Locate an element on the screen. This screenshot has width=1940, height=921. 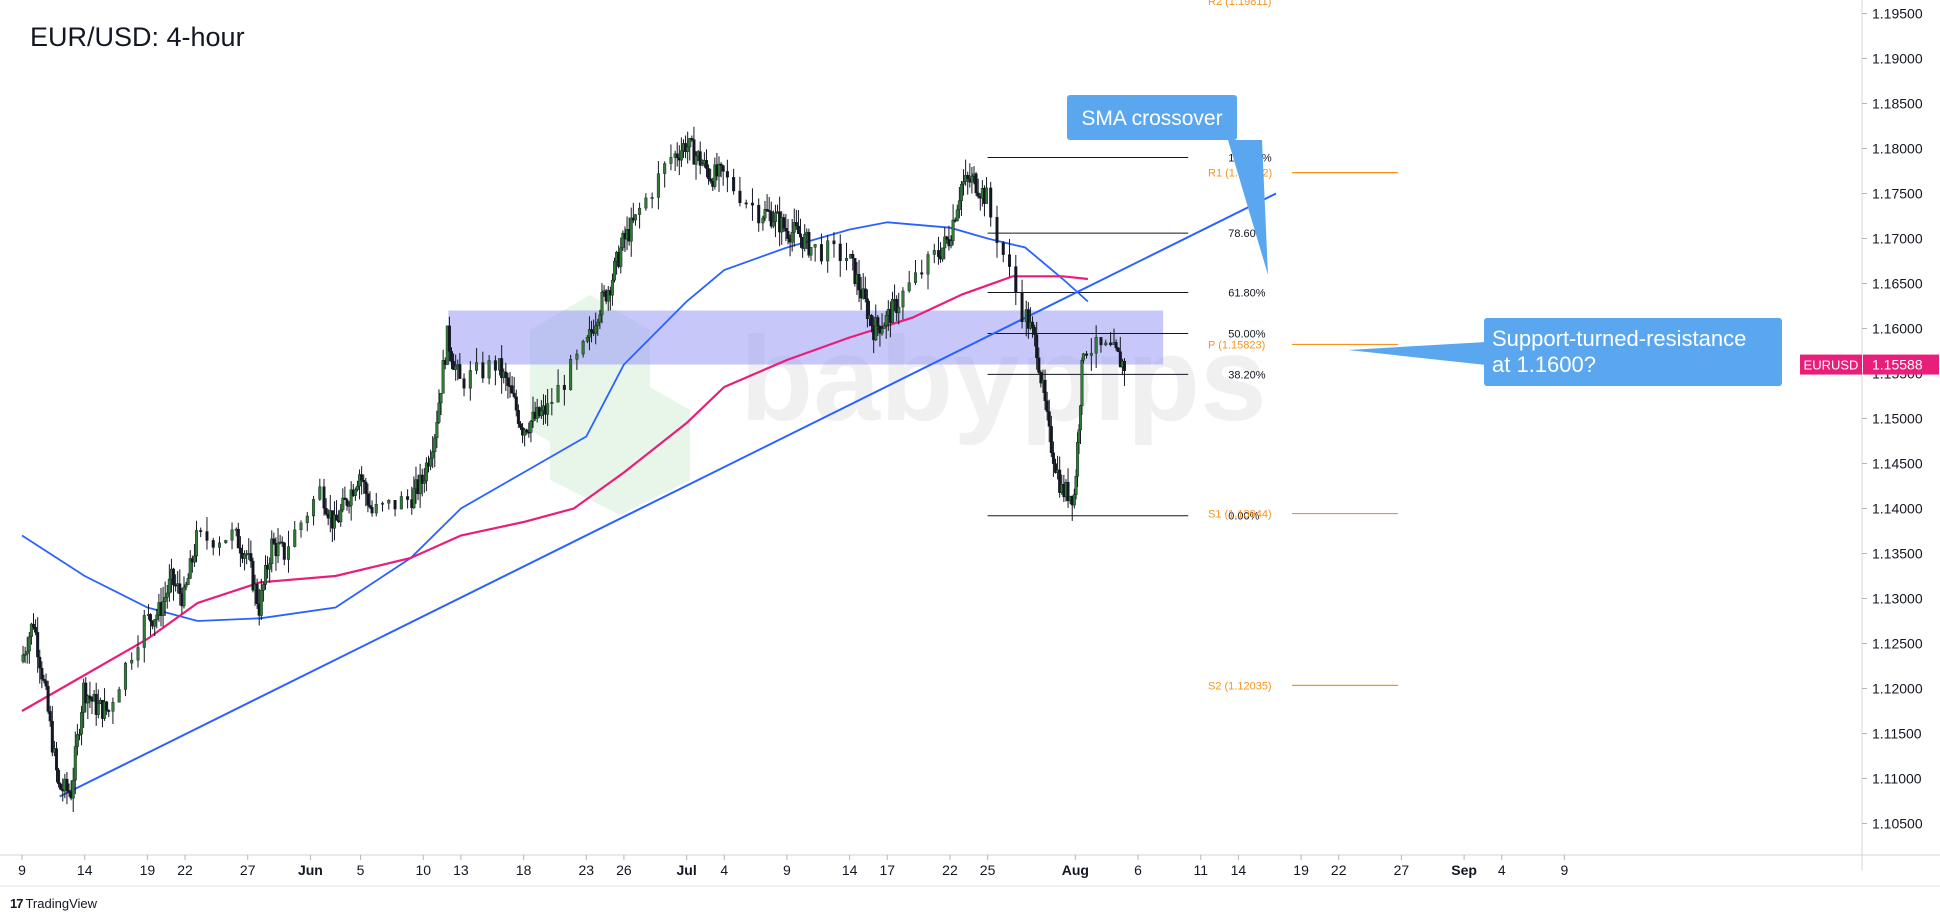
x-tick-label: Sep is located at coordinates (1464, 870).